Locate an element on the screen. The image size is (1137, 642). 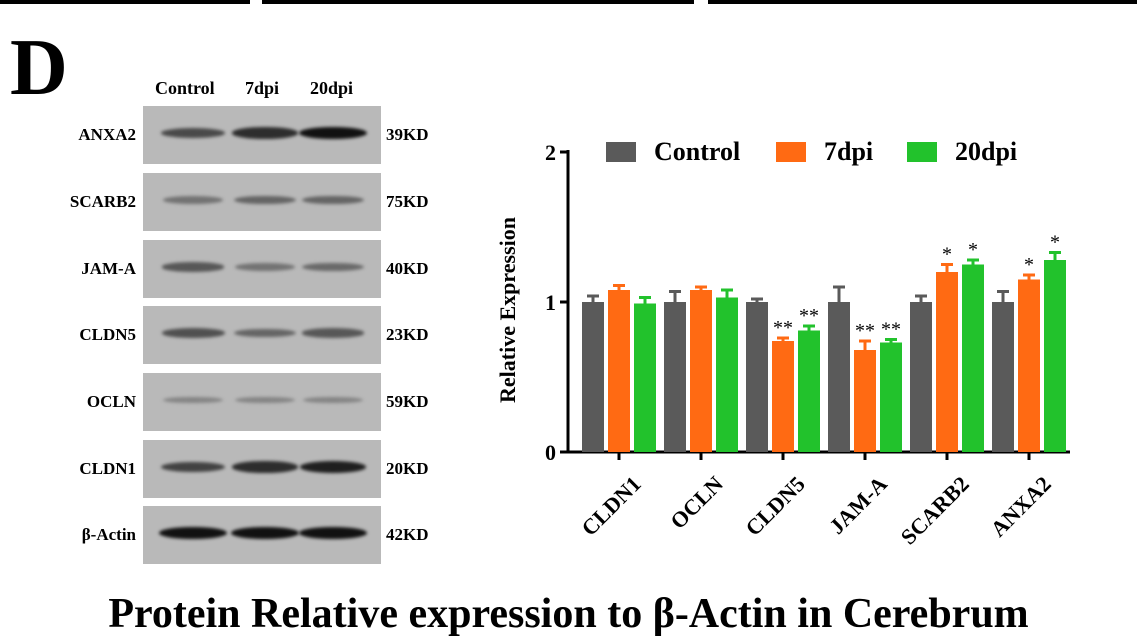
blot-col-label-control: Control is located at coordinates (185, 88).